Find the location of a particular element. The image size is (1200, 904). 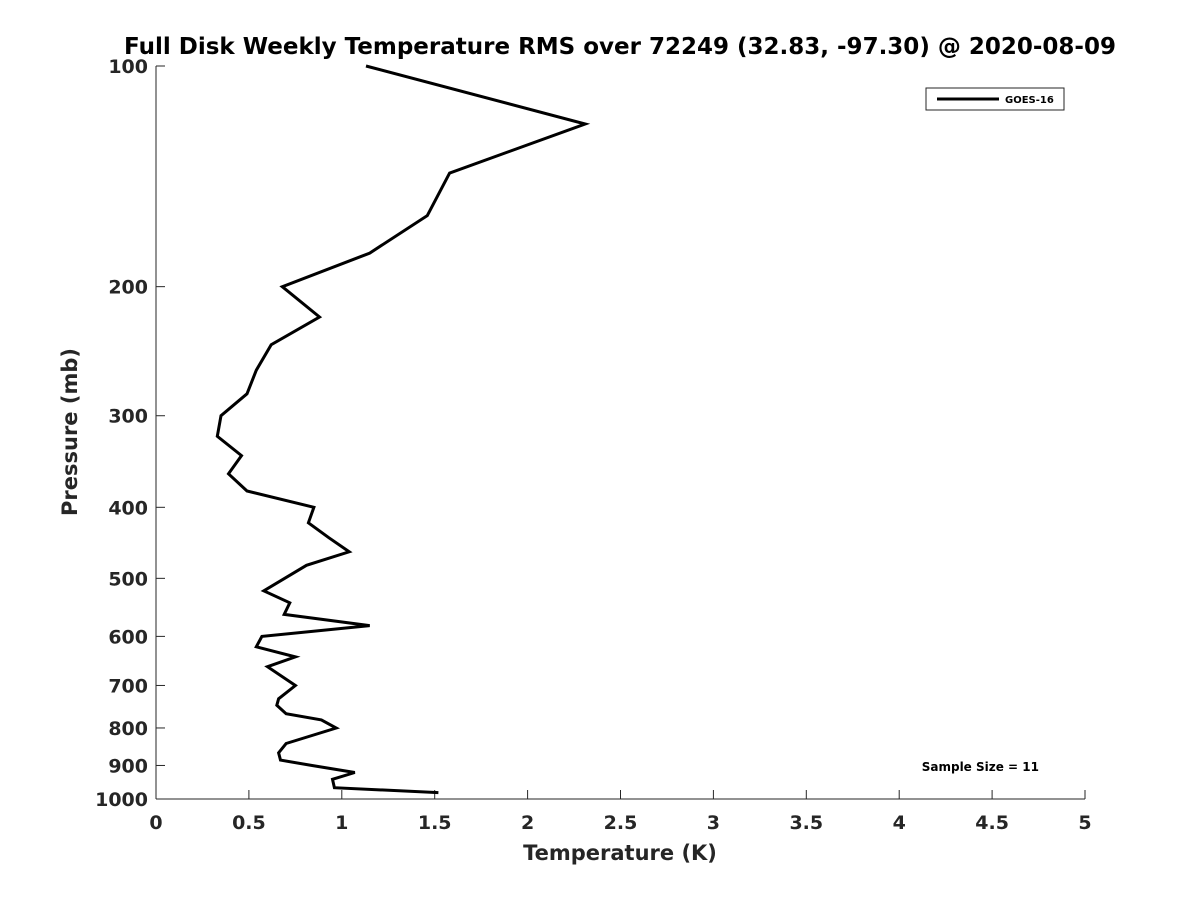

y-tick-label: 600 is located at coordinates (128, 637).